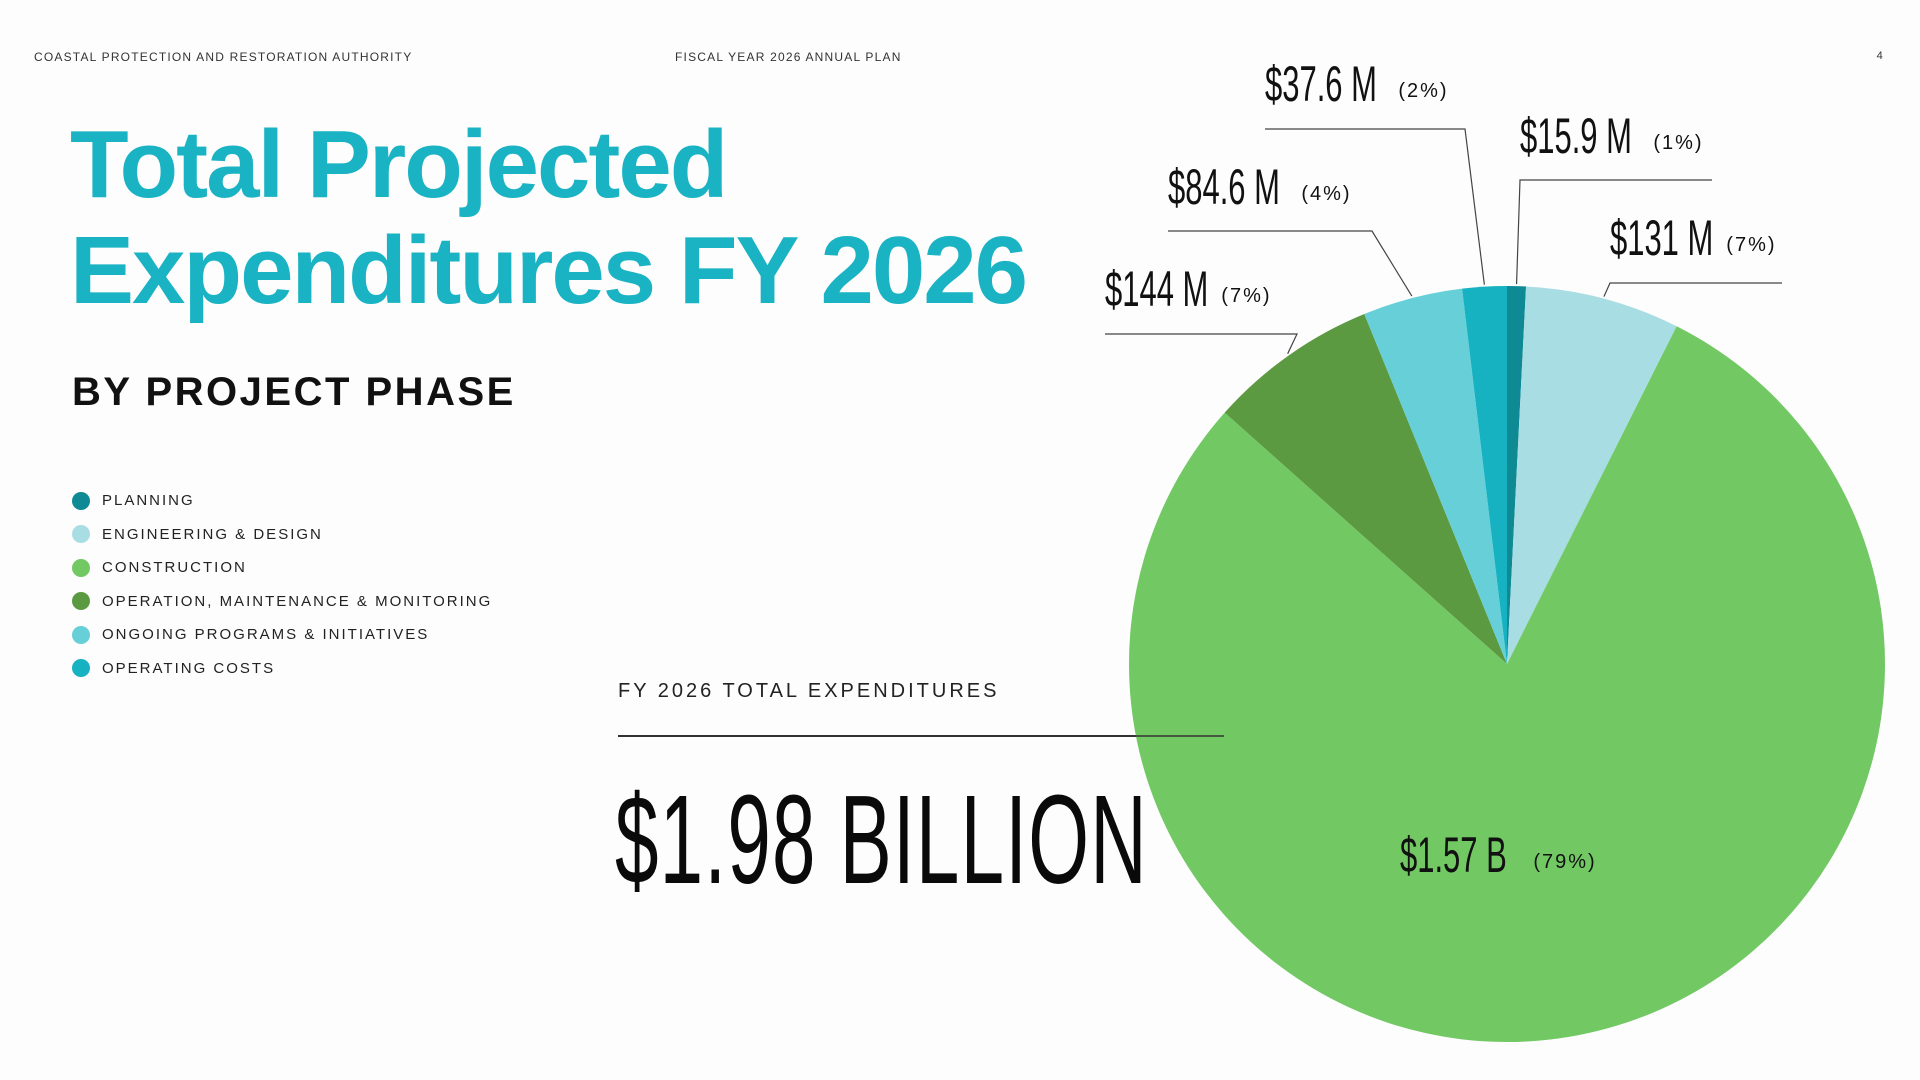 This screenshot has width=1920, height=1080. What do you see at coordinates (1576, 135) in the screenshot?
I see `data-label-value: $15.9 M` at bounding box center [1576, 135].